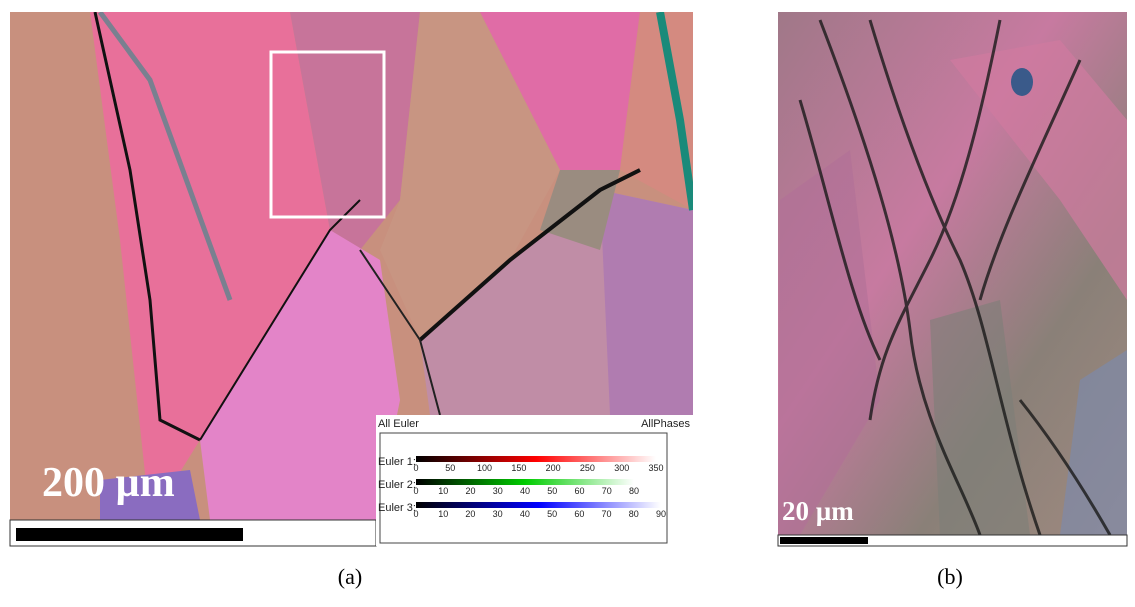  Describe the element at coordinates (587, 468) in the screenshot. I see `tick-label: 250` at that location.